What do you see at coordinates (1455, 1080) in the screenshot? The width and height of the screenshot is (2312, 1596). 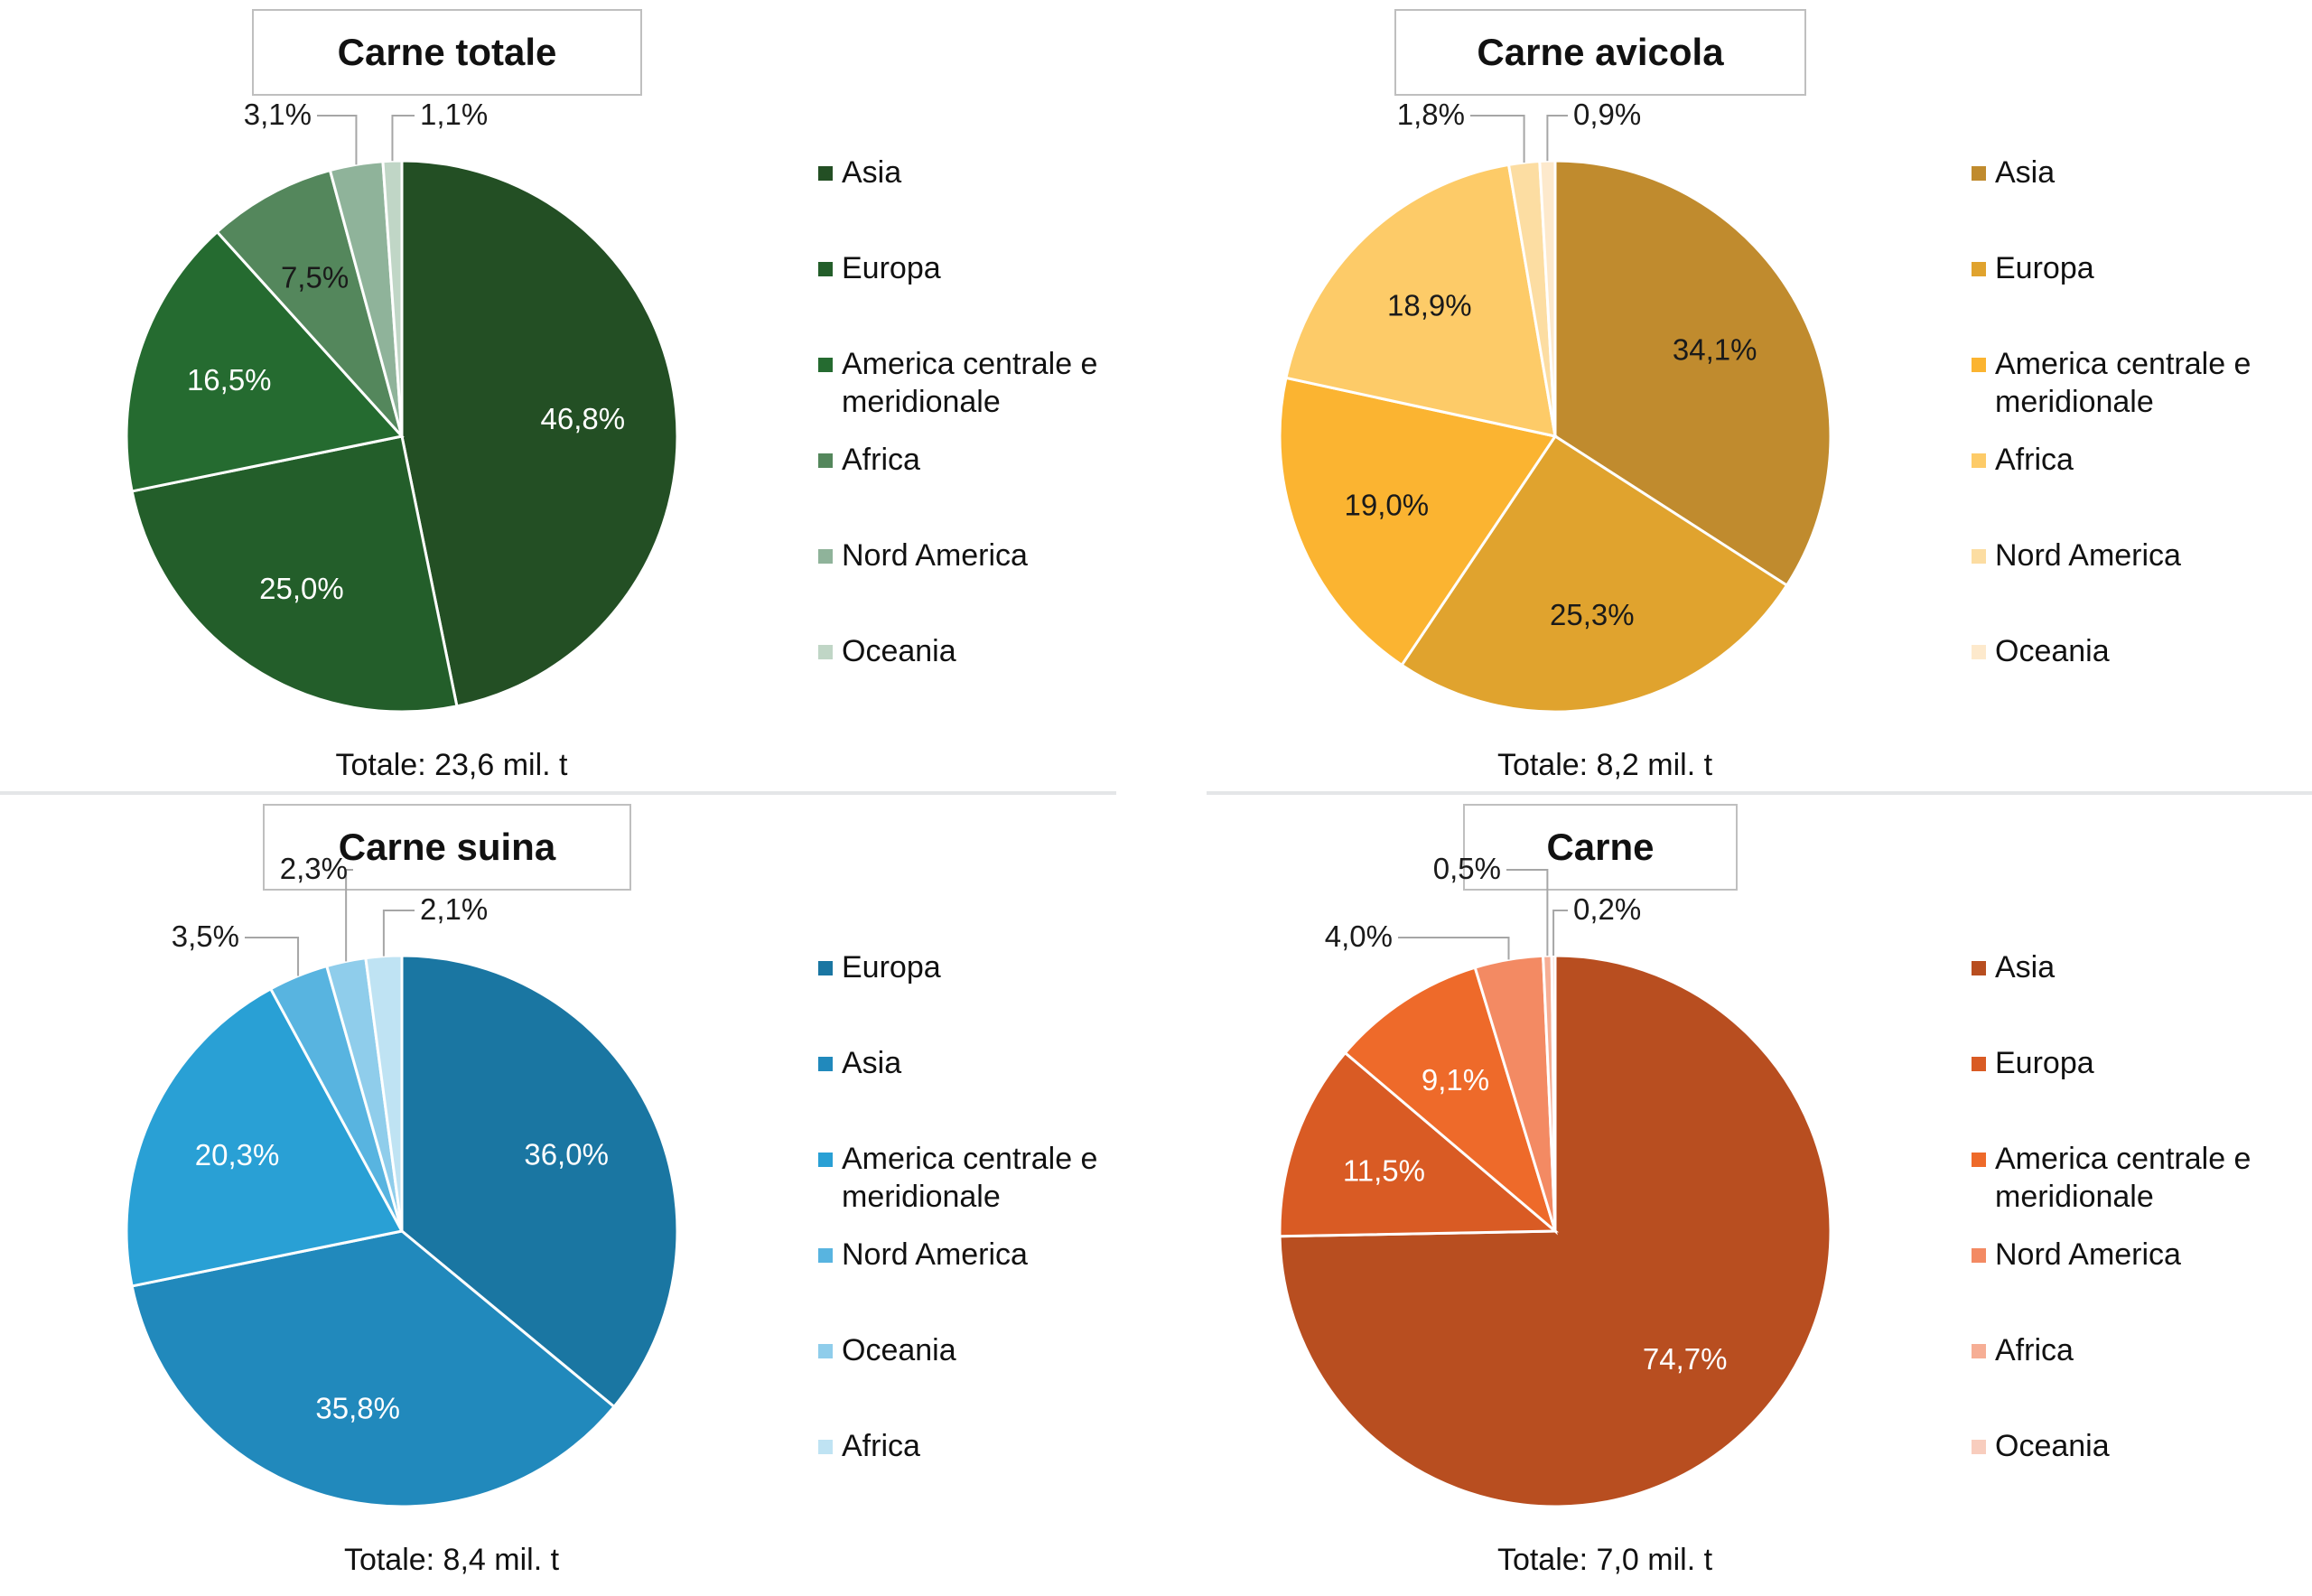 I see `data-label: 9,1%` at bounding box center [1455, 1080].